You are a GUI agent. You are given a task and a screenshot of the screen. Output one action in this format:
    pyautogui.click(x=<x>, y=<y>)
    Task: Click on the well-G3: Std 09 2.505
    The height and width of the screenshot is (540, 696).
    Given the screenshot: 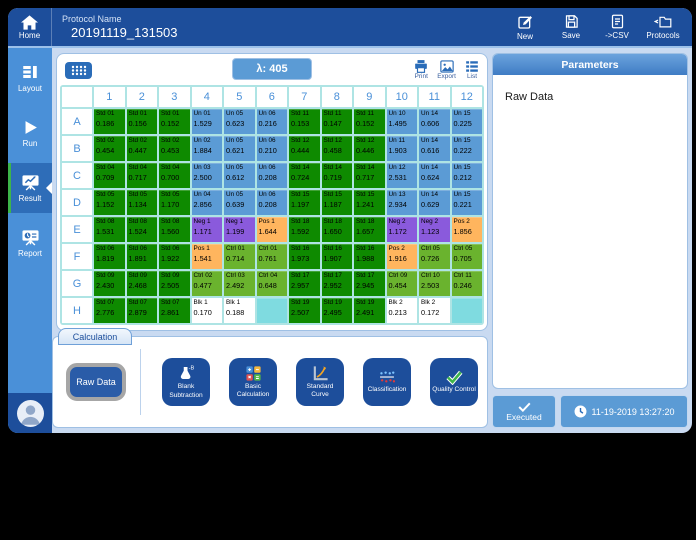 What is the action you would take?
    pyautogui.click(x=174, y=283)
    